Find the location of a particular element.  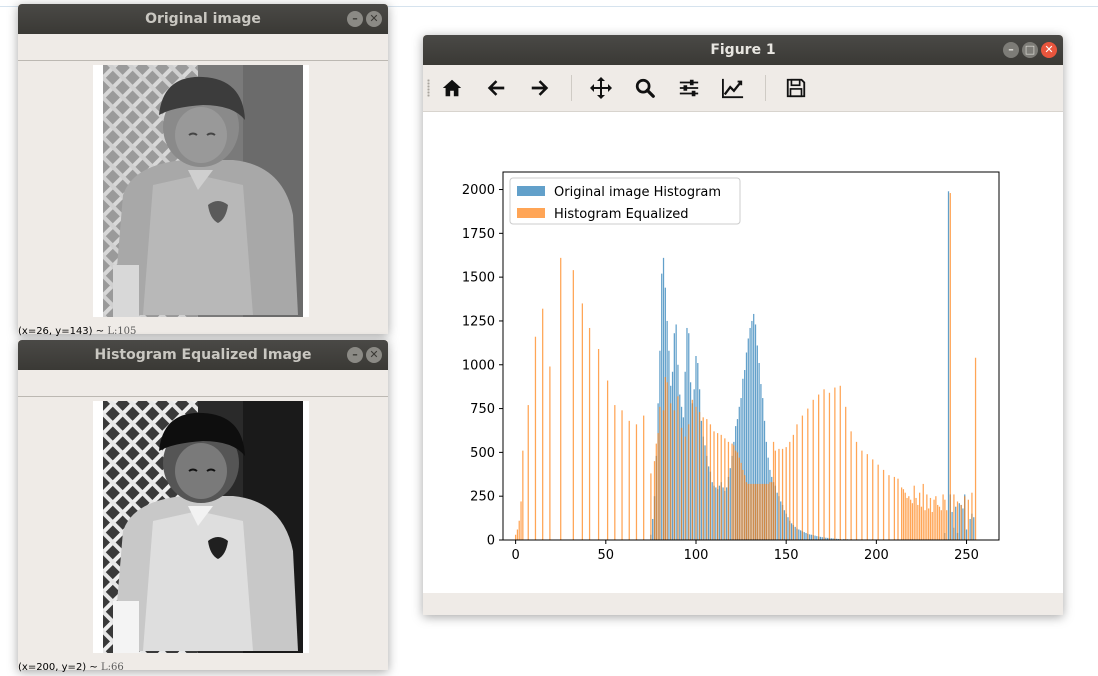

subplots-button is located at coordinates (689, 88).